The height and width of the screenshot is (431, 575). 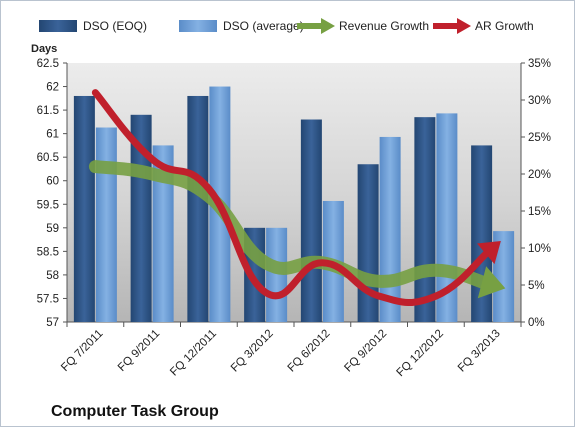 I want to click on left-axis-title: Days, so click(x=44, y=49).